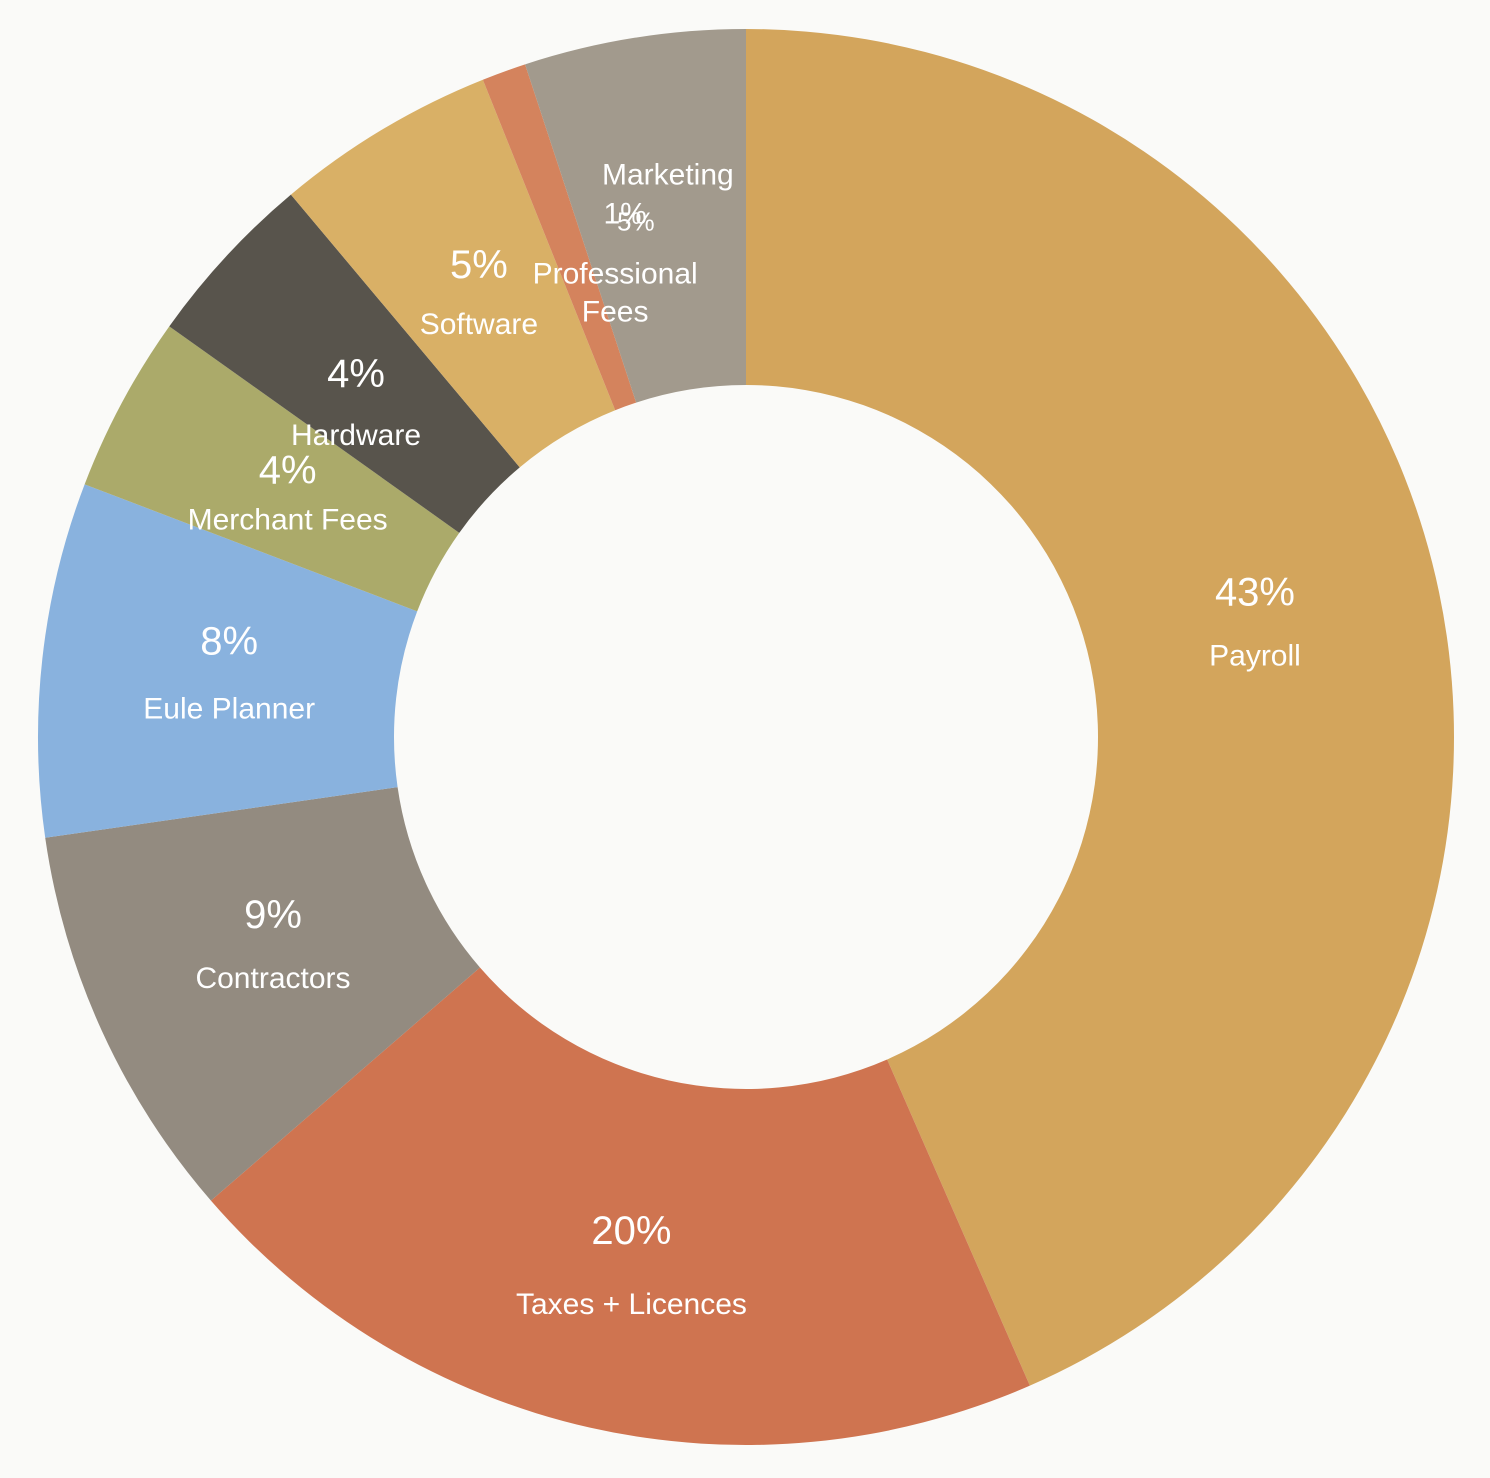 This screenshot has width=1490, height=1478. I want to click on slice-percent-software: 5%, so click(479, 265).